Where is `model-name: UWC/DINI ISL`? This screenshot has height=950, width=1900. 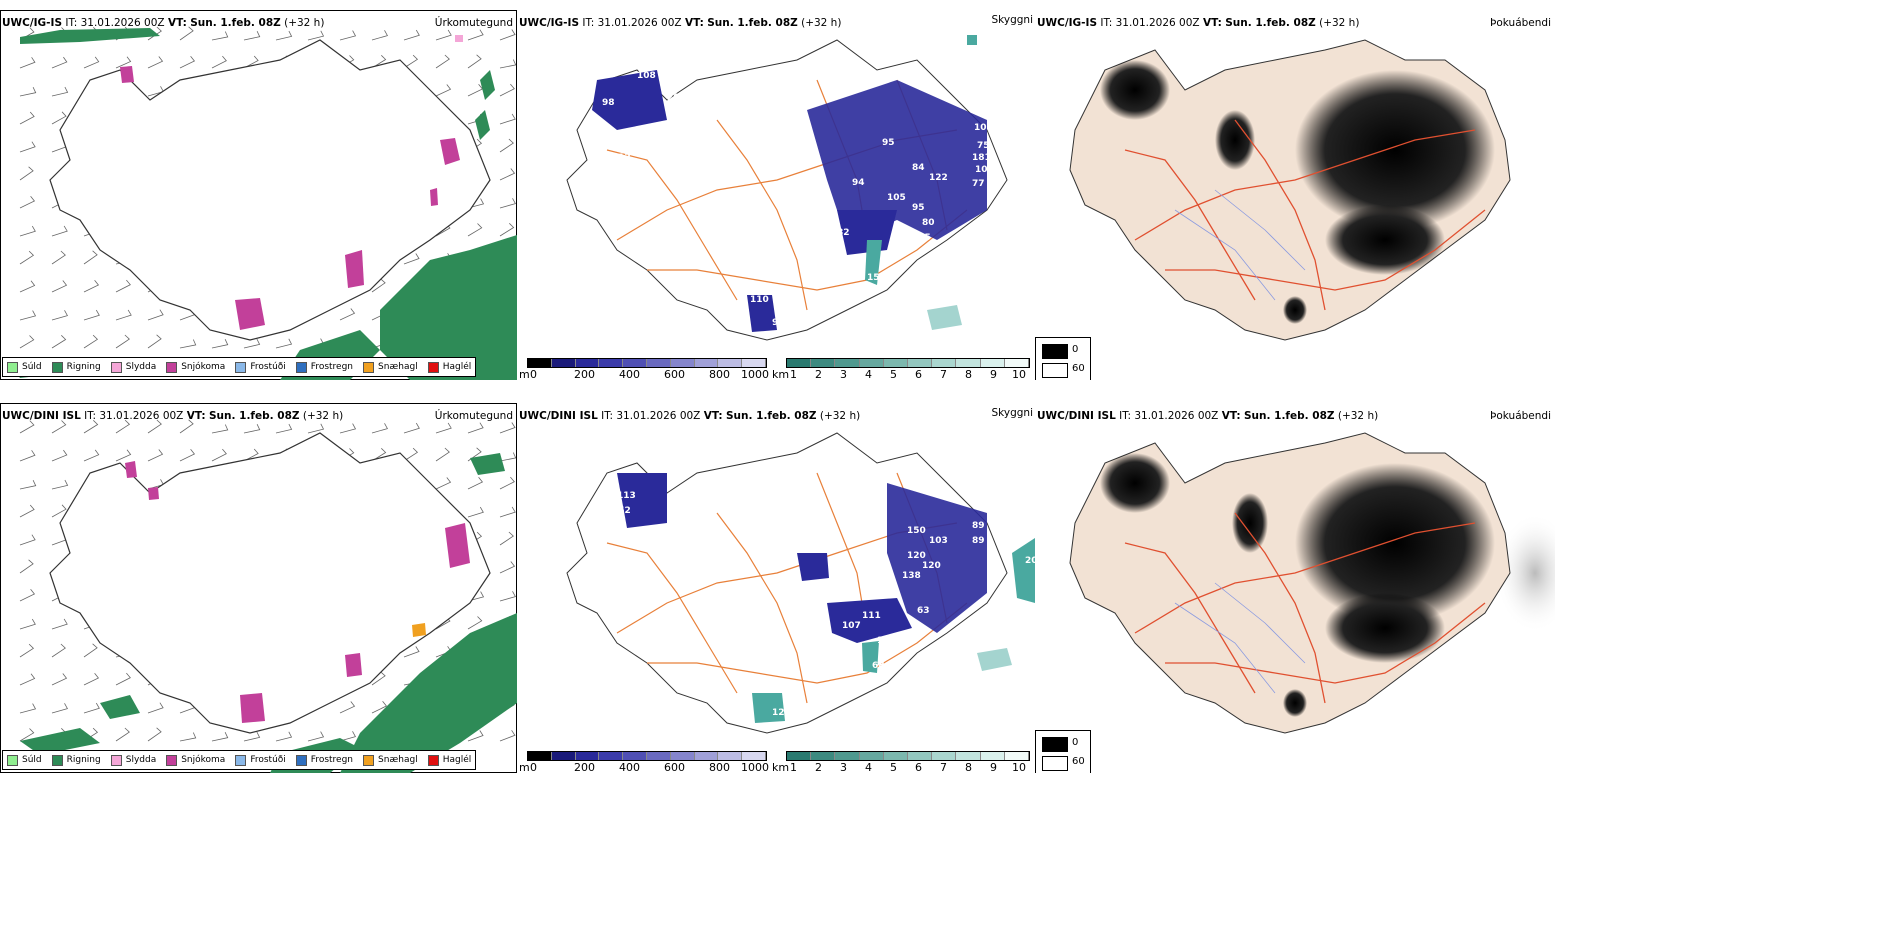 model-name: UWC/DINI ISL is located at coordinates (1076, 416).